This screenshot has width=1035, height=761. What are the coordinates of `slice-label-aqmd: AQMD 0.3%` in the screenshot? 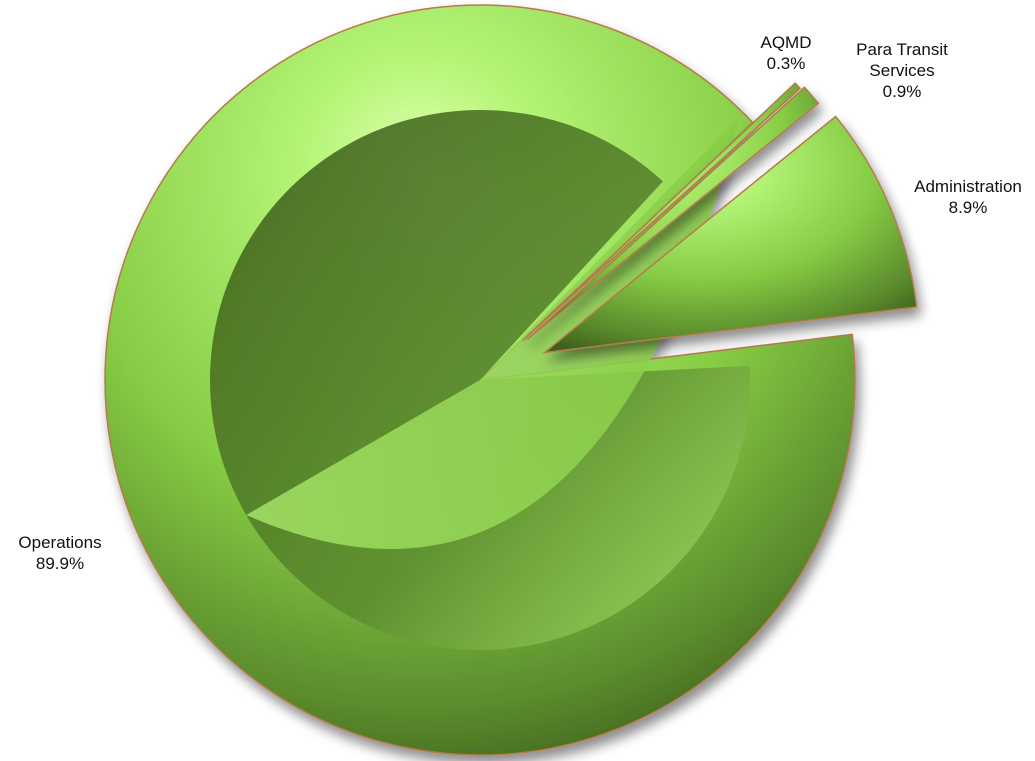 It's located at (786, 53).